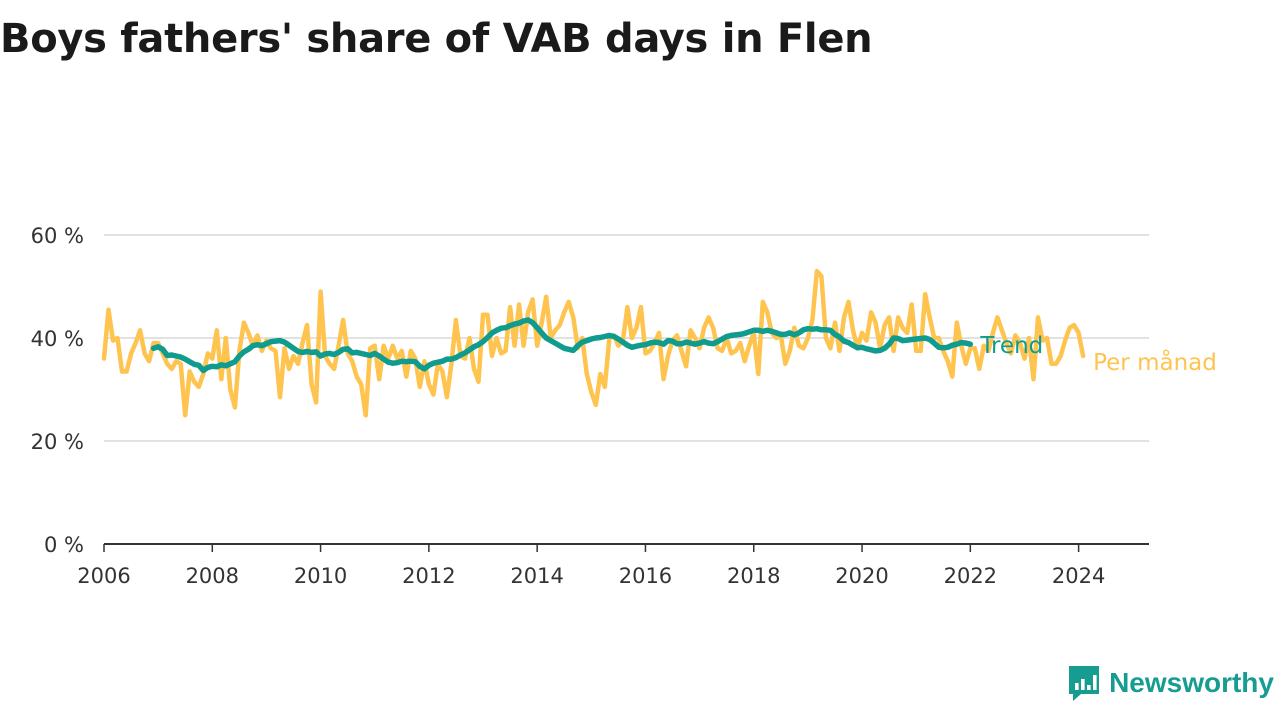 Image resolution: width=1280 pixels, height=720 pixels. What do you see at coordinates (320, 576) in the screenshot?
I see `x-tick-label: 2010` at bounding box center [320, 576].